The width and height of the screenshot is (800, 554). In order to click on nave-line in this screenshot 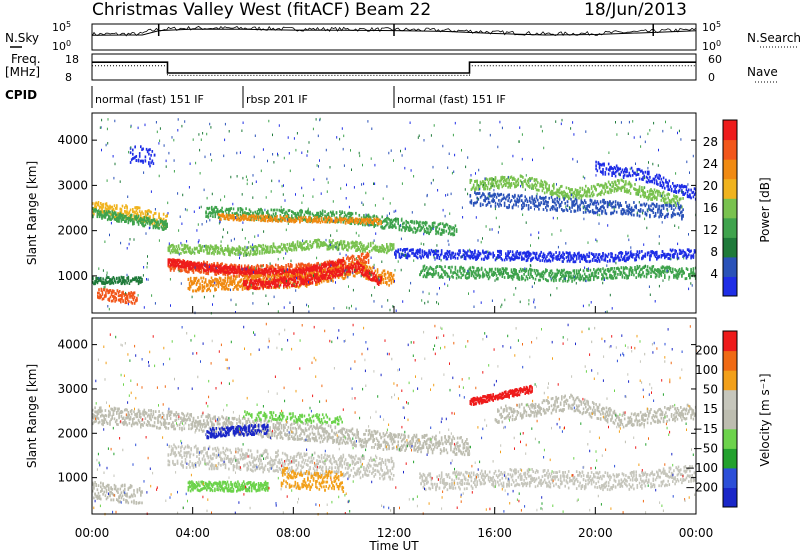, I will do `click(394, 70)`.